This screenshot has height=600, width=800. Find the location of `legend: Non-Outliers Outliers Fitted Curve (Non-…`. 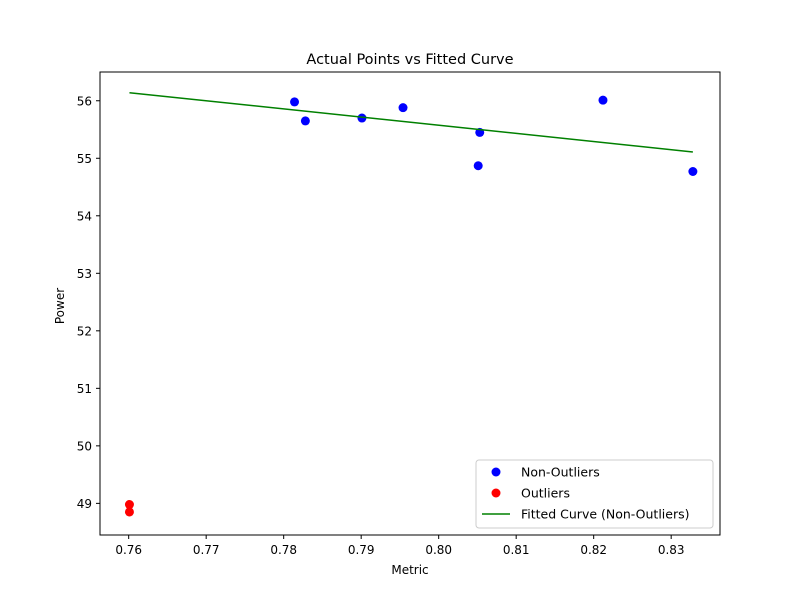

legend: Non-Outliers Outliers Fitted Curve (Non-… is located at coordinates (594, 494).